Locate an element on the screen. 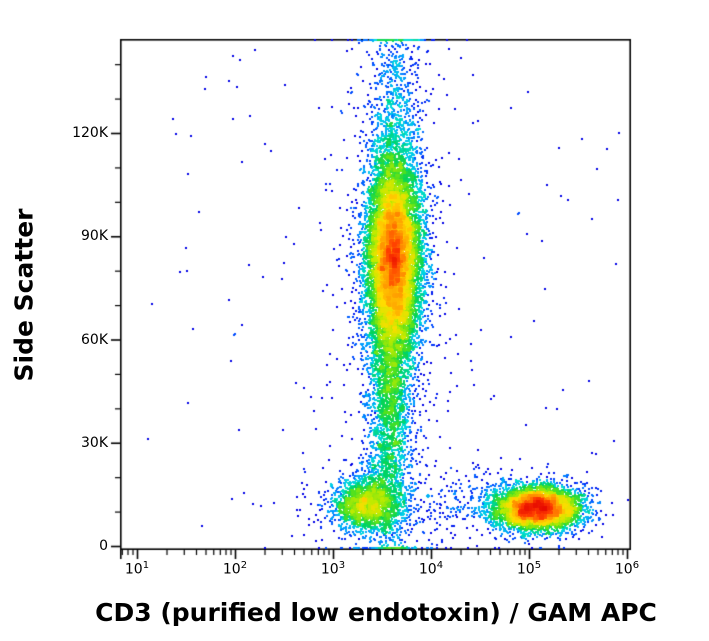 The width and height of the screenshot is (709, 641). y-tick-label: 30K is located at coordinates (94, 442).